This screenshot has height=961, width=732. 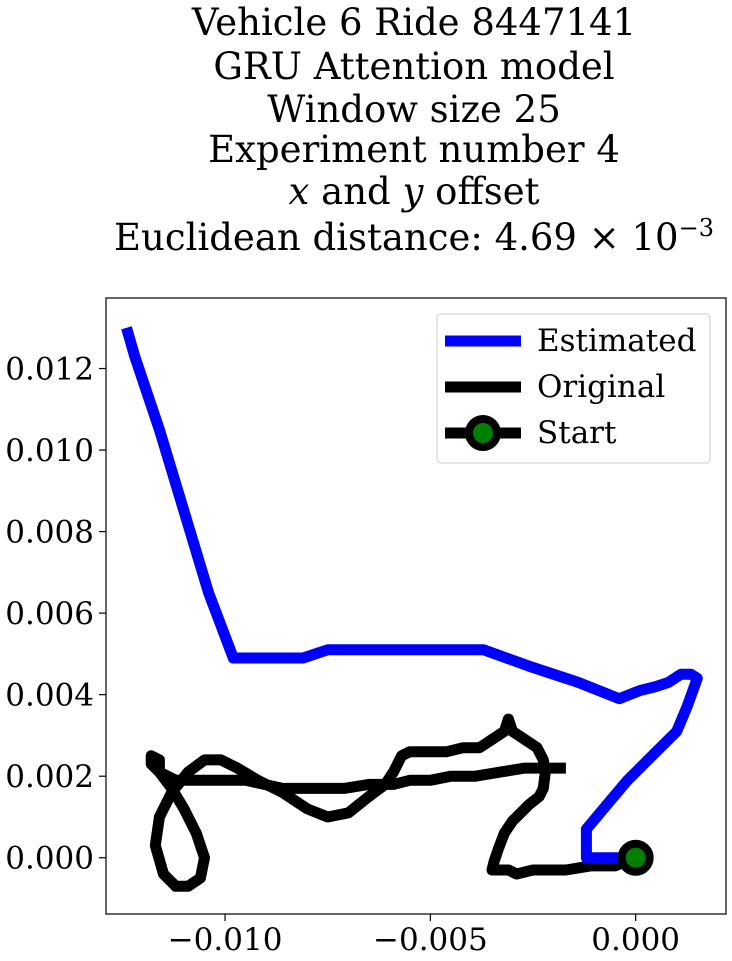 I want to click on title-distance-text: Euclidean distance: 4.69 × 10, so click(x=396, y=237).